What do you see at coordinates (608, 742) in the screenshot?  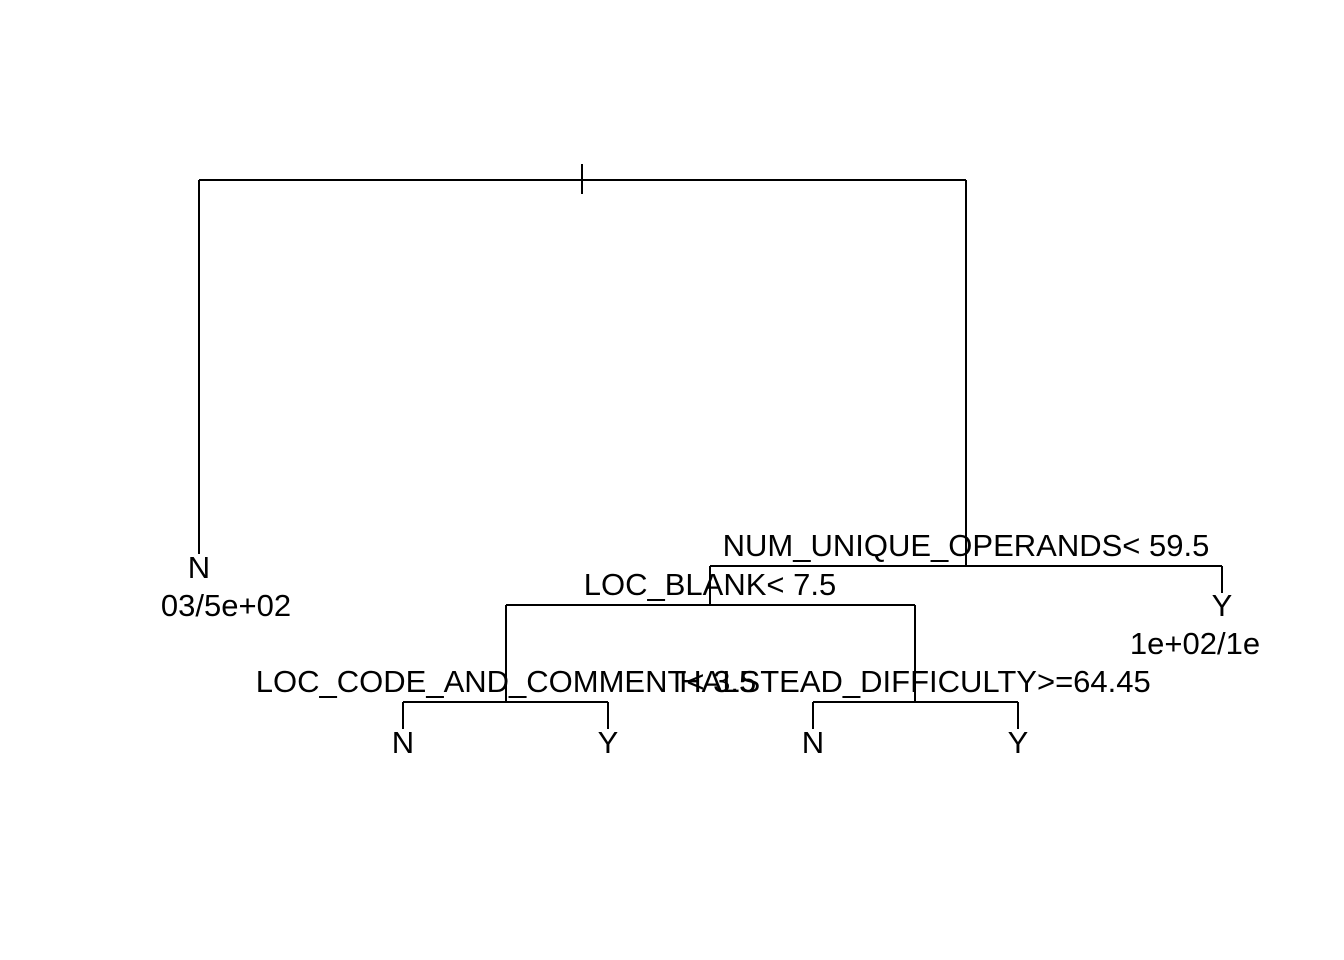 I see `leaf-bottom-2-class: Y` at bounding box center [608, 742].